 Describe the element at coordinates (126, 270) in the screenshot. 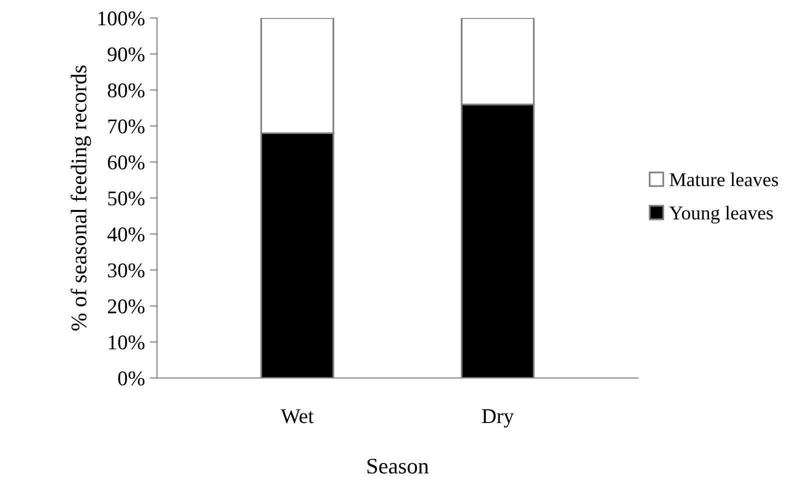

I see `y-tick-label: 30%` at that location.